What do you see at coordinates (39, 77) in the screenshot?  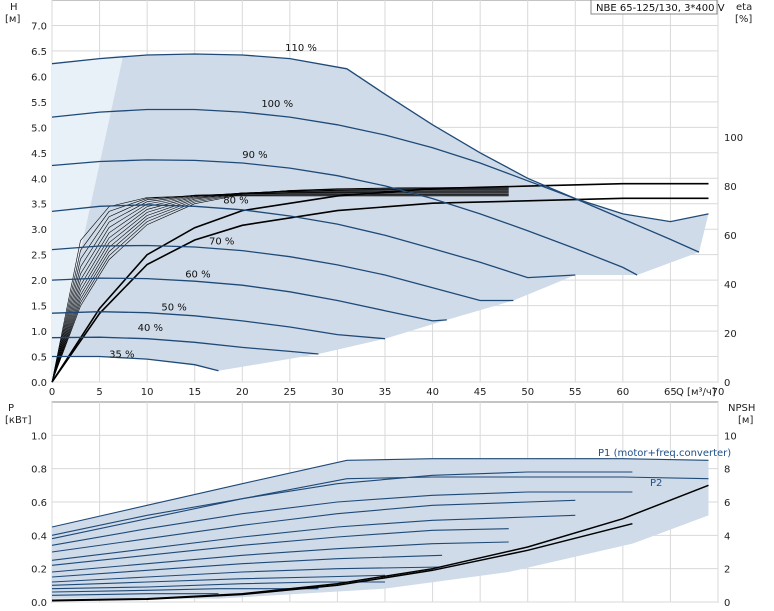 I see `head-y-tick-label: 6.0` at bounding box center [39, 77].